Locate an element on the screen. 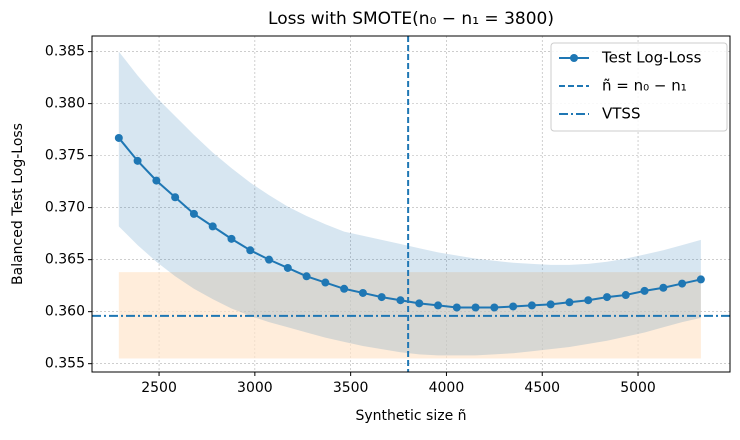 This screenshot has width=740, height=440. y-tick-label: 0.360 is located at coordinates (65, 312).